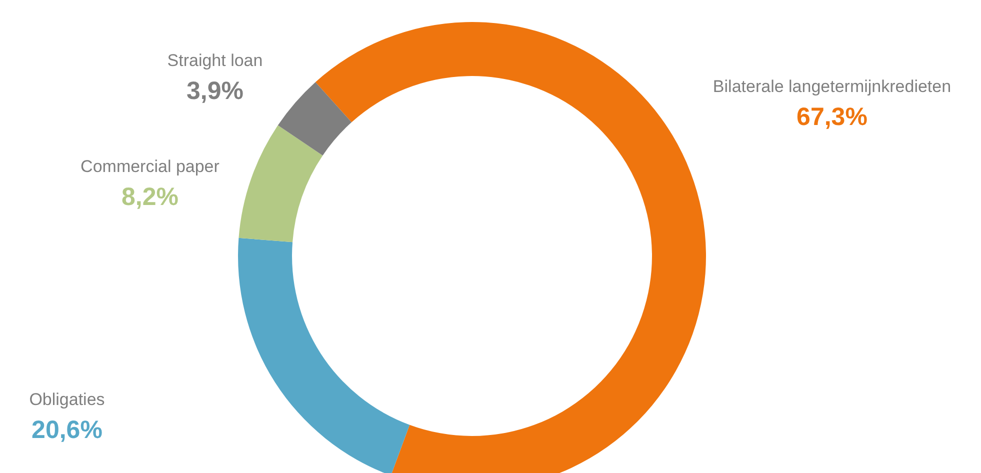  I want to click on slice-label: Obligaties, so click(67, 399).